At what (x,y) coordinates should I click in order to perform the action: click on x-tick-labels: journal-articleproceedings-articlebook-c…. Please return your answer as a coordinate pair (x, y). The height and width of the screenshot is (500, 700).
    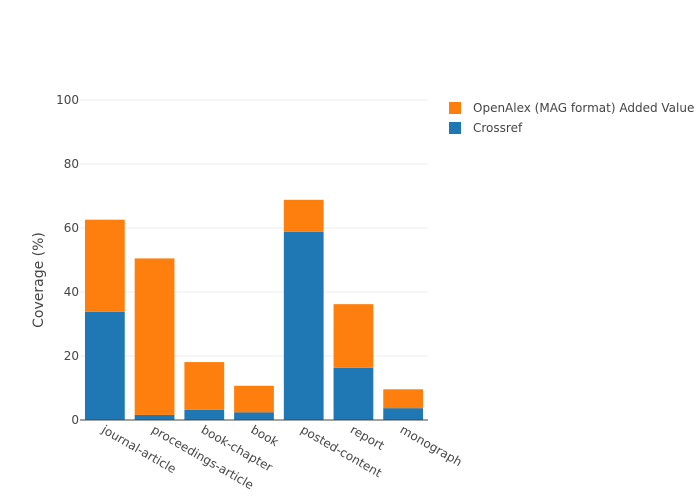
    Looking at the image, I should click on (281, 457).